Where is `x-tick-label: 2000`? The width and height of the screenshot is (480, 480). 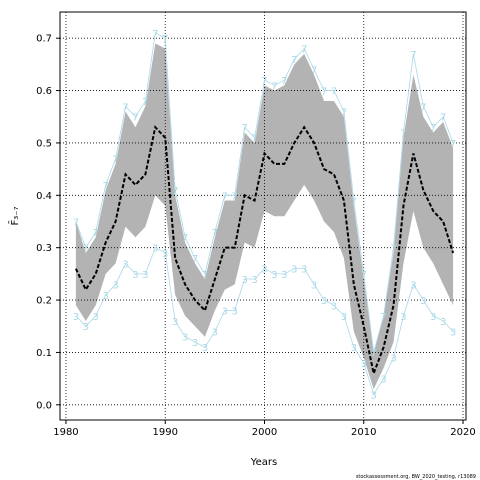 x-tick-label: 2000 is located at coordinates (264, 432).